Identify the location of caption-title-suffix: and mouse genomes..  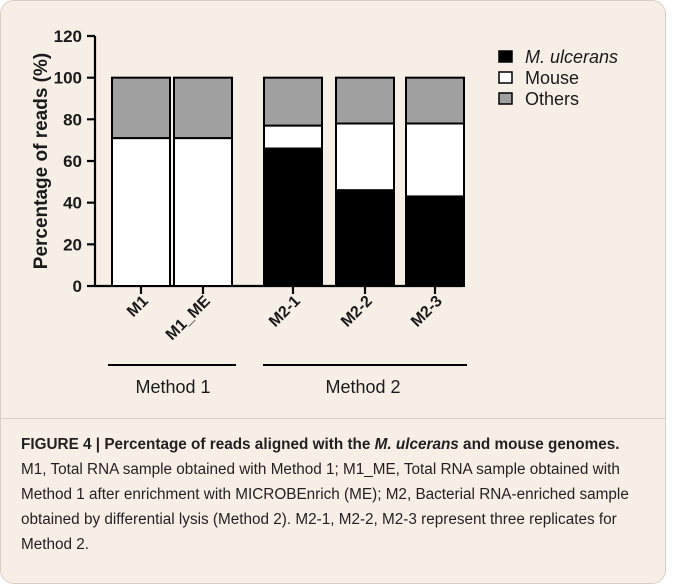
(539, 444).